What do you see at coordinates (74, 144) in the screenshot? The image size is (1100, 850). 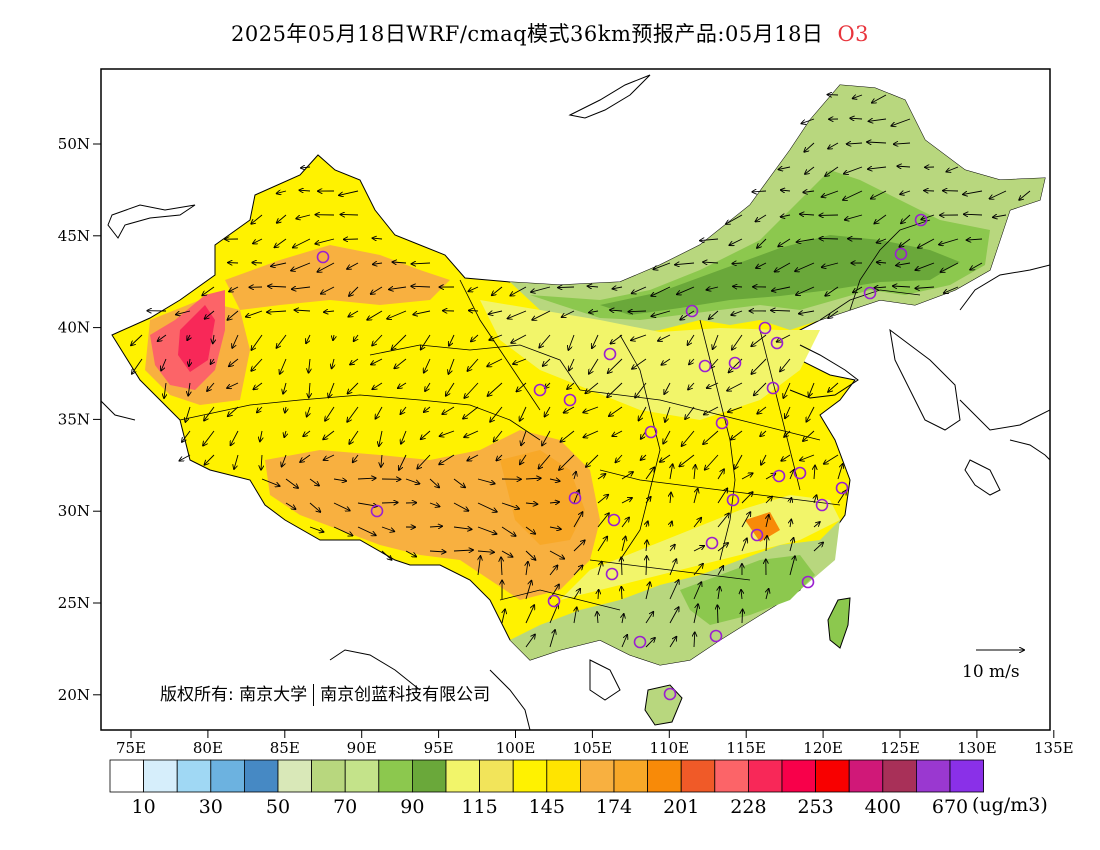 I see `latitude-label: 50N` at bounding box center [74, 144].